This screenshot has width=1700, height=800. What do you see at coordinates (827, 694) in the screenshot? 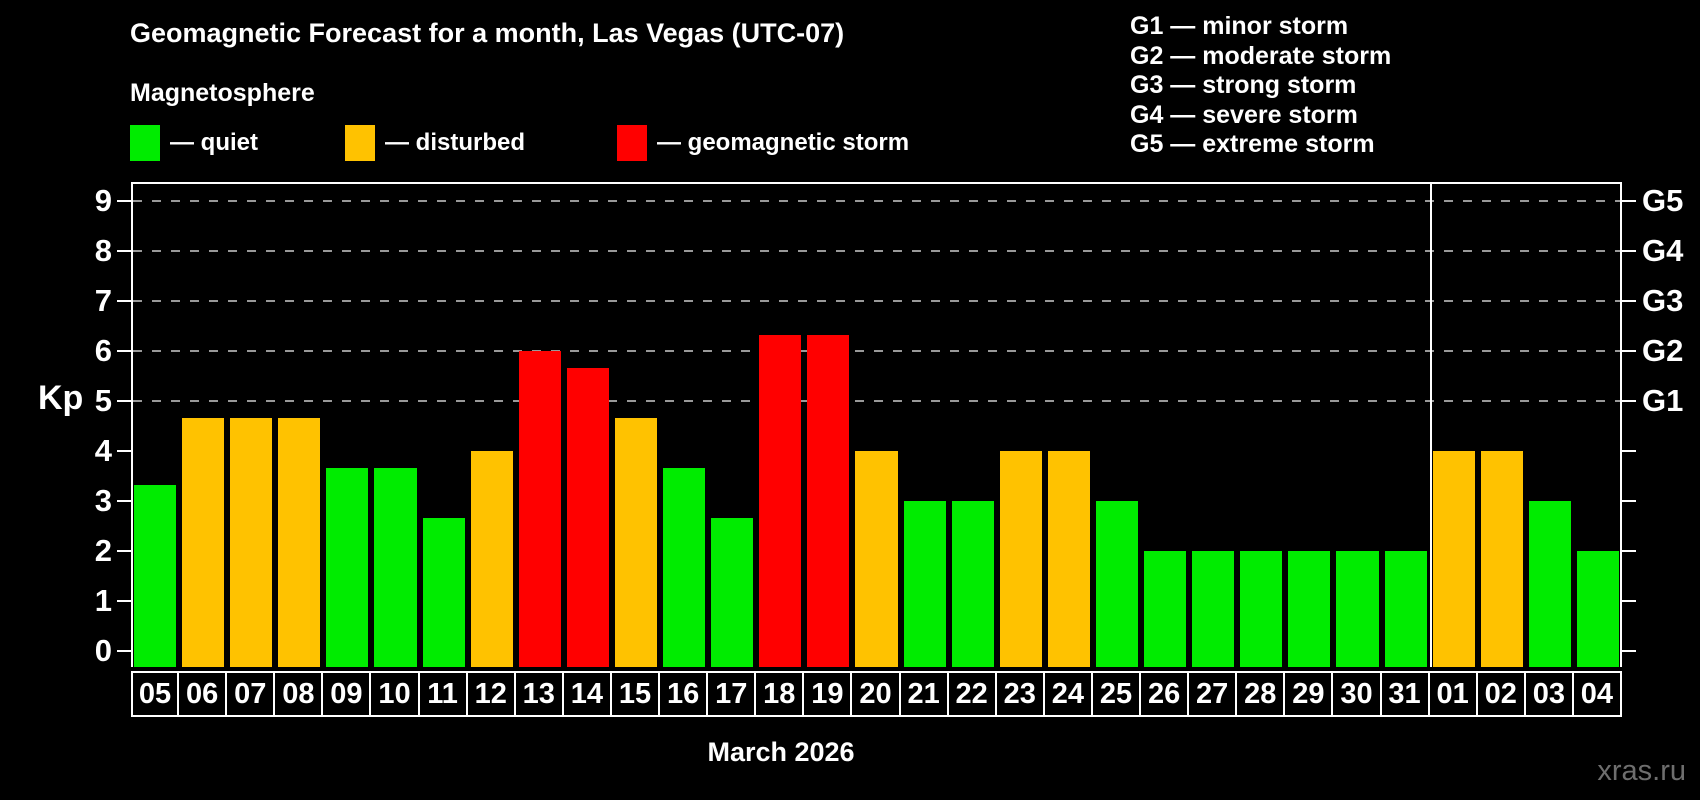
I see `date-cell-19: 19` at bounding box center [827, 694].